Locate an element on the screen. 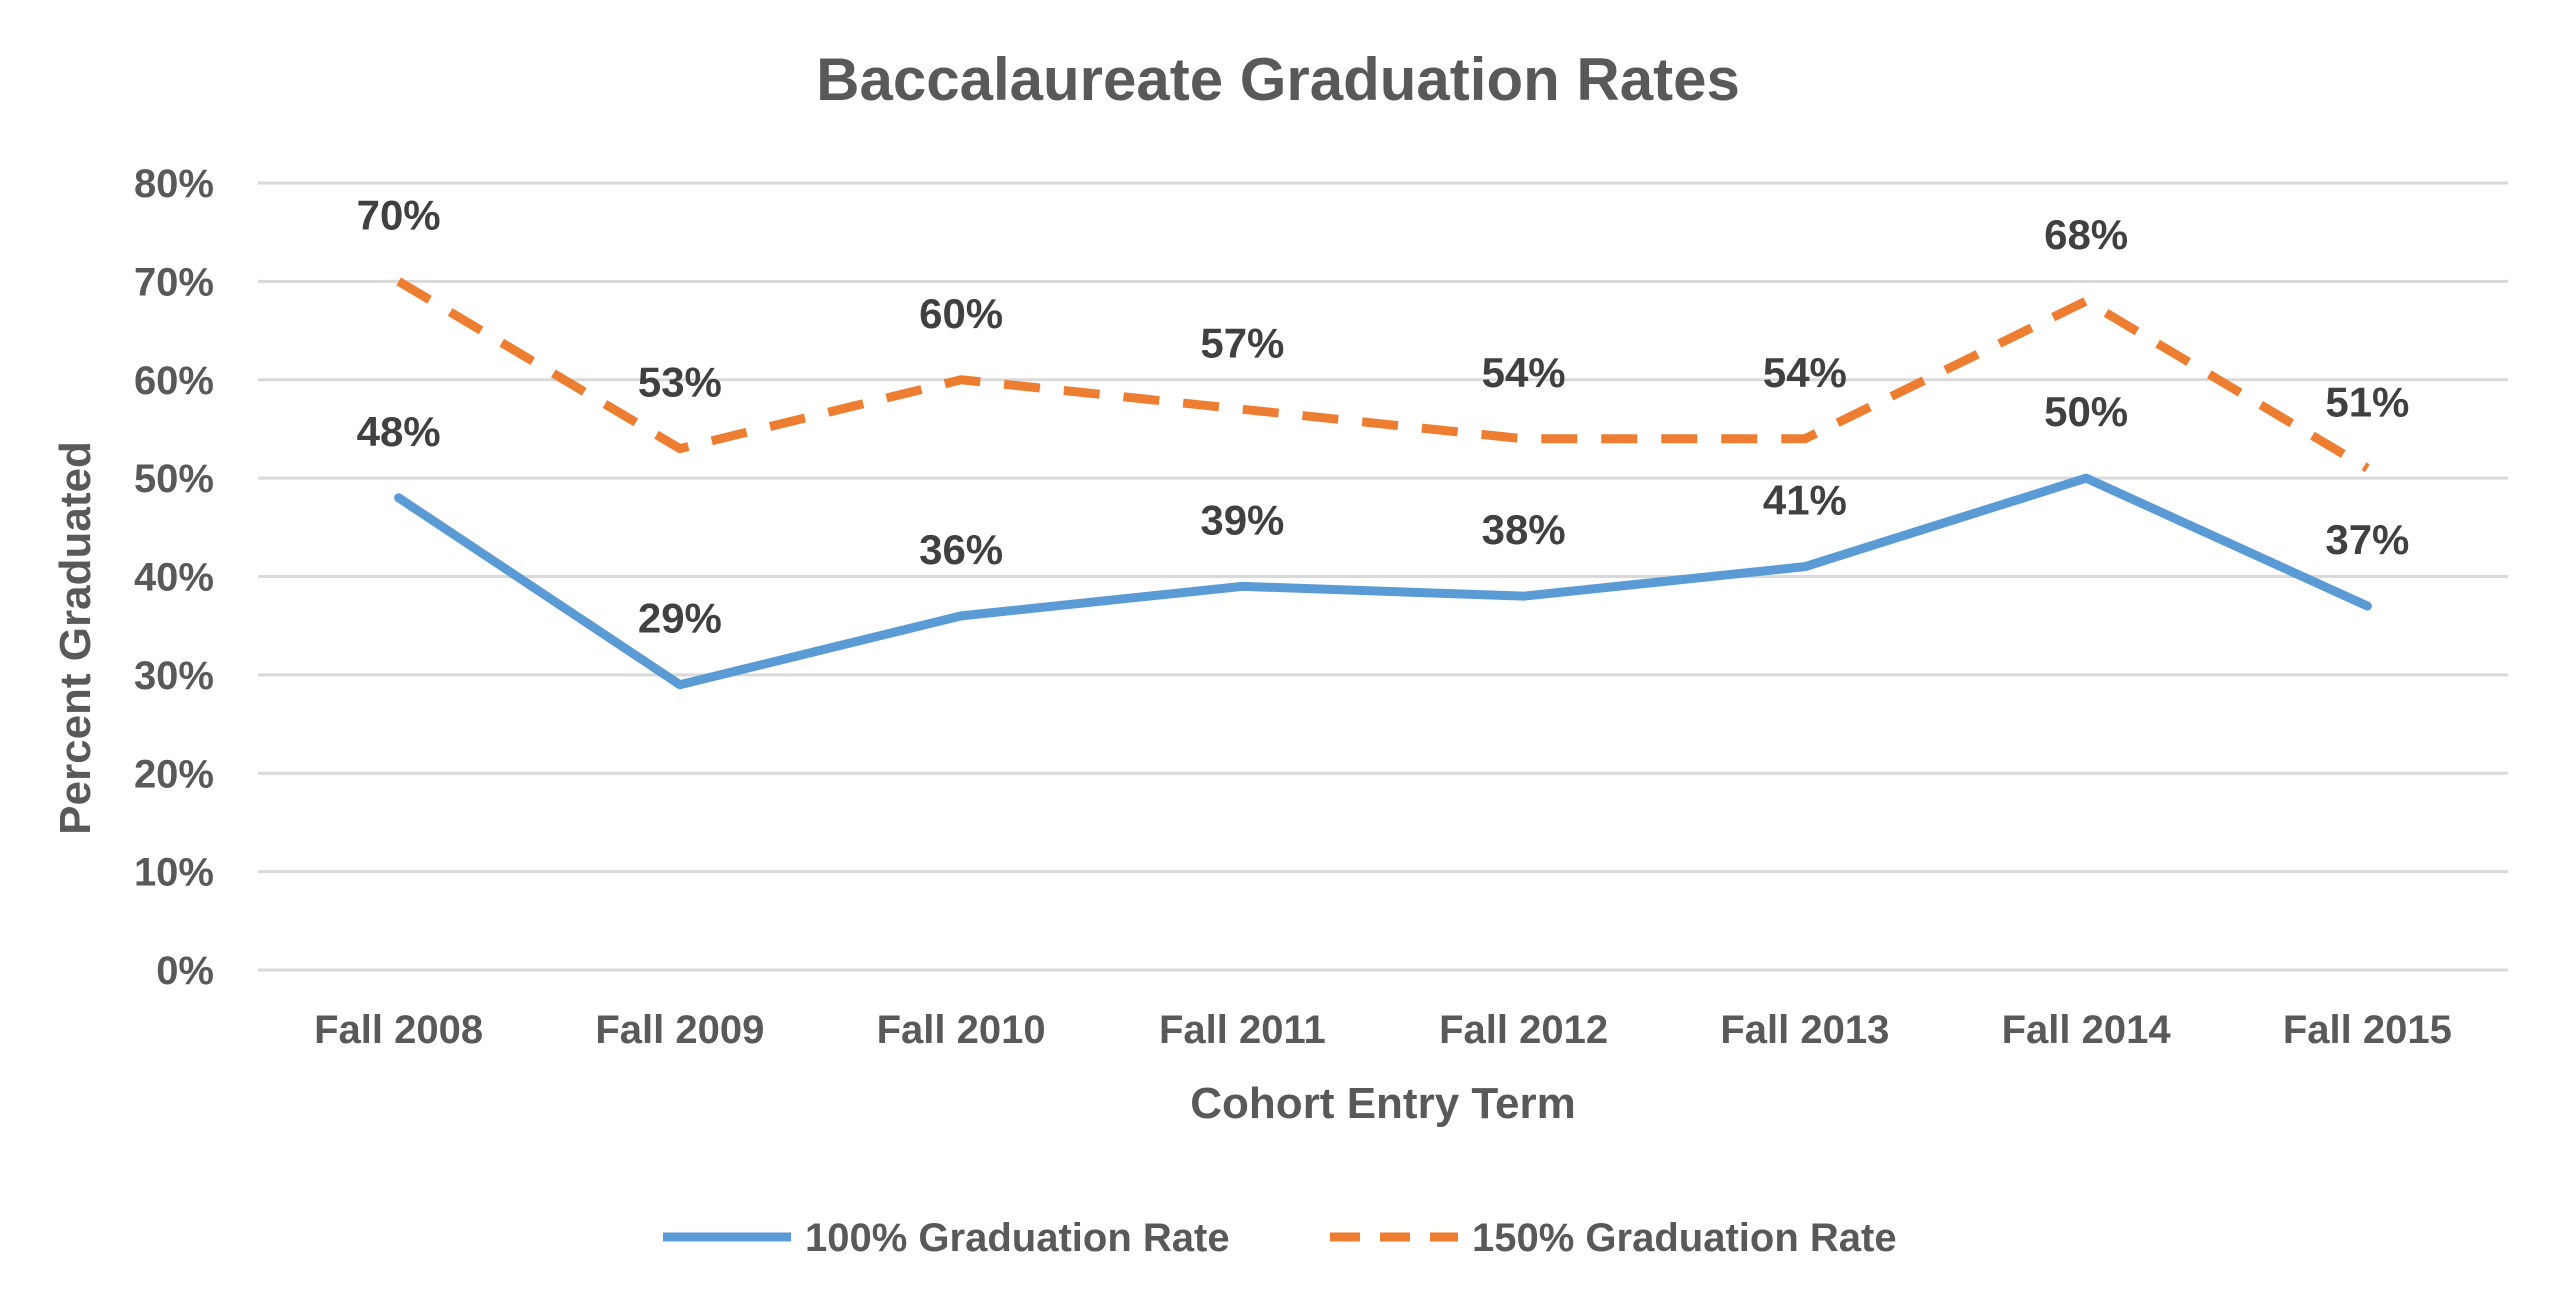  data-label: 57% is located at coordinates (1242, 342).